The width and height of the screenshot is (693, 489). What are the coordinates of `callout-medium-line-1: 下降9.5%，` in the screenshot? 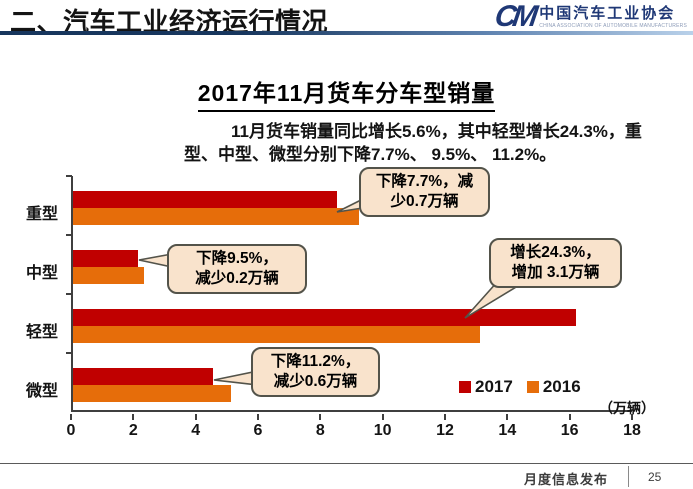 It's located at (237, 258).